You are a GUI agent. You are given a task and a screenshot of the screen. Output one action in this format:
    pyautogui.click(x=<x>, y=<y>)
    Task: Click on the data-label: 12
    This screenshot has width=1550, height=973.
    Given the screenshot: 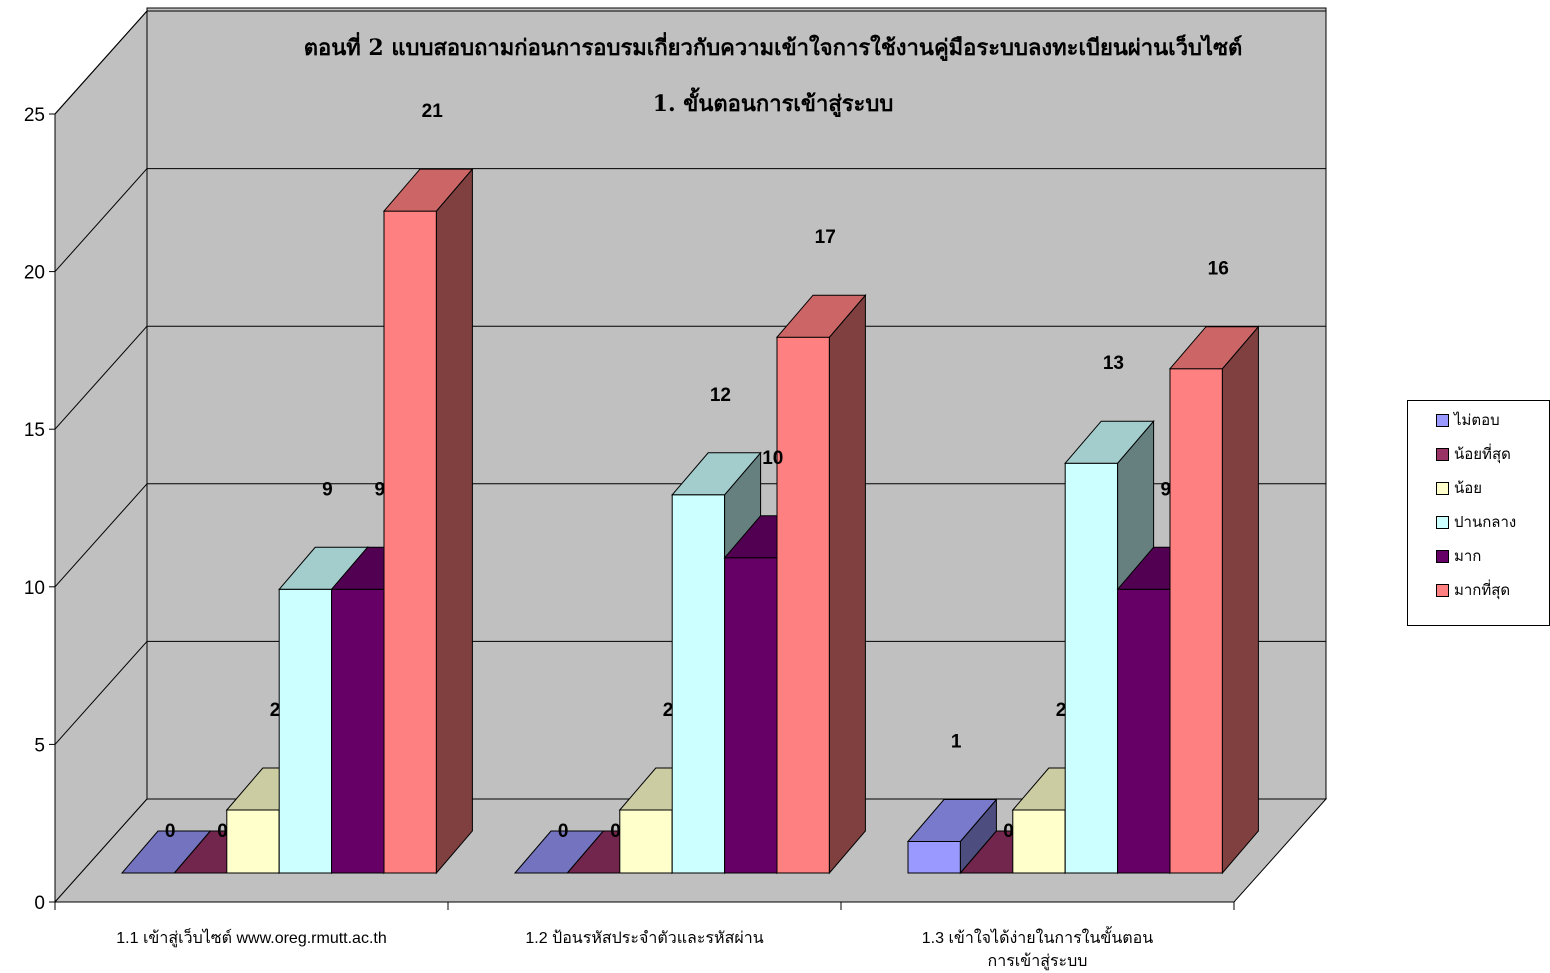 What is the action you would take?
    pyautogui.click(x=720, y=395)
    